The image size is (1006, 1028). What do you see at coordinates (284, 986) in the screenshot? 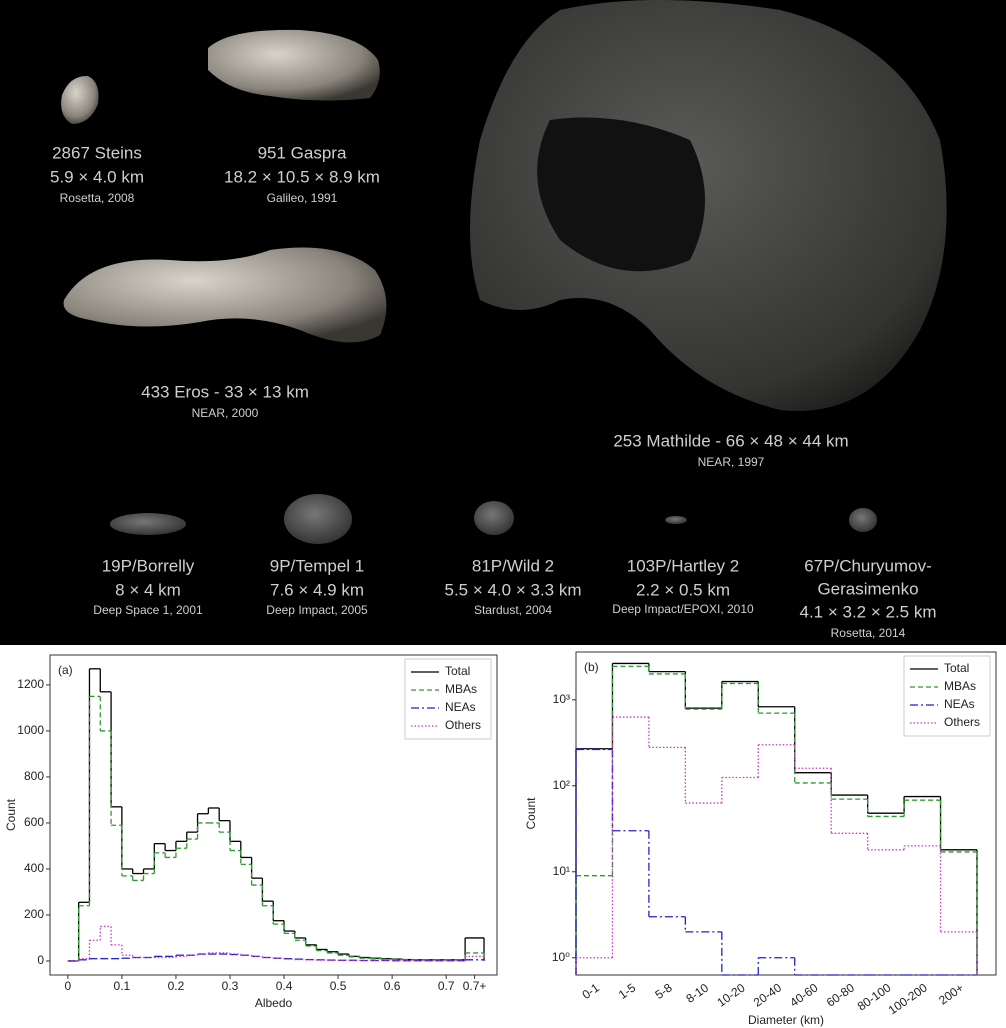
I see `x-tick-label: 0.4` at bounding box center [284, 986].